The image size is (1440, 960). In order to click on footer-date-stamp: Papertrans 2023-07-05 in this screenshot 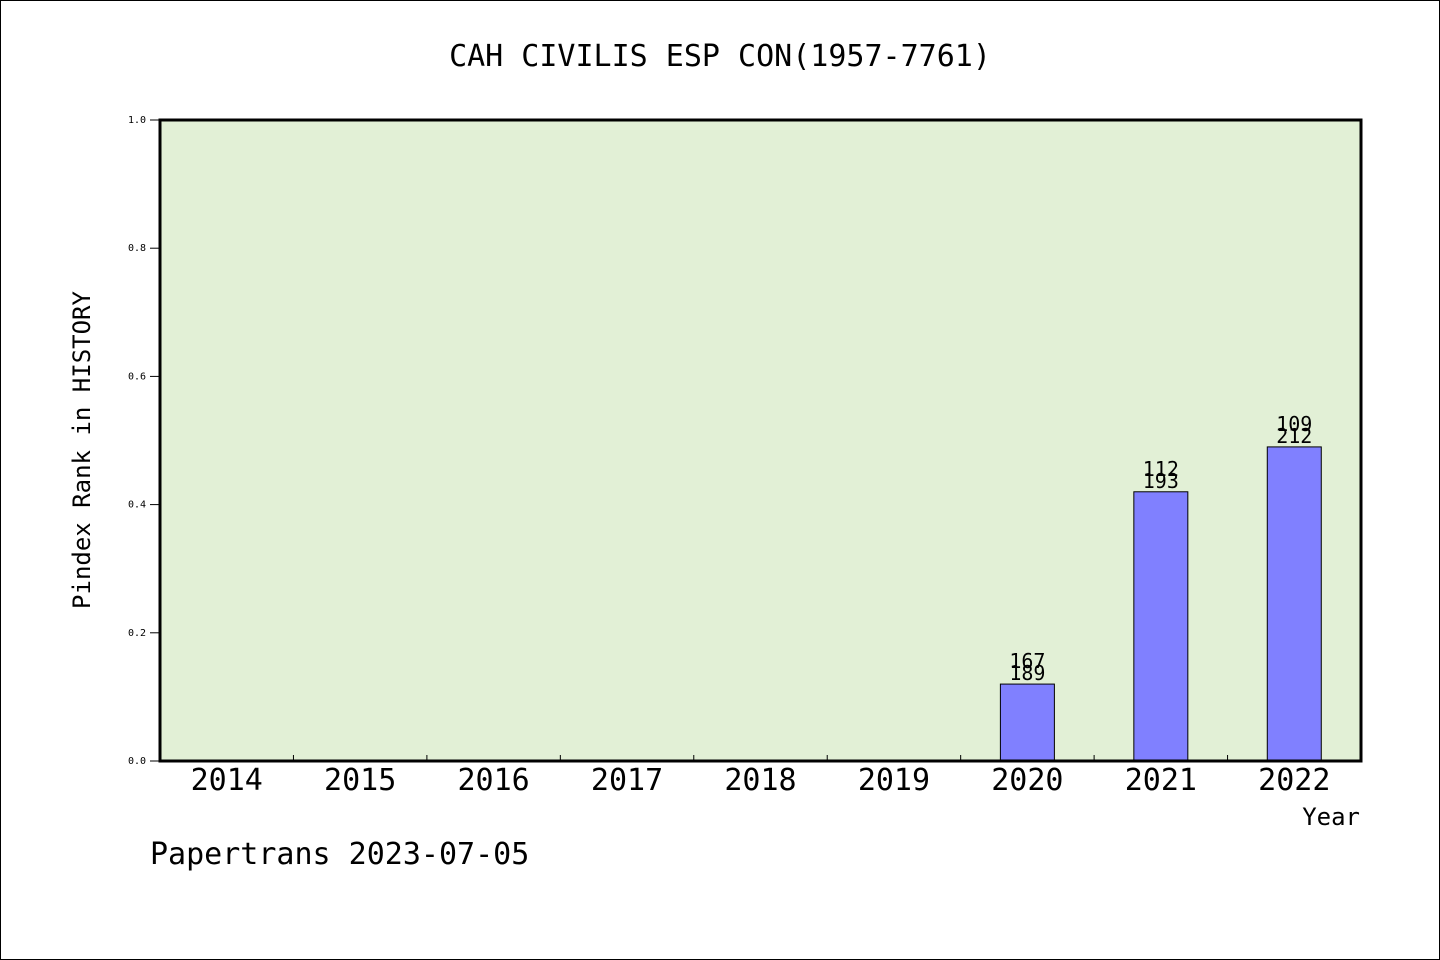, I will do `click(339, 854)`.